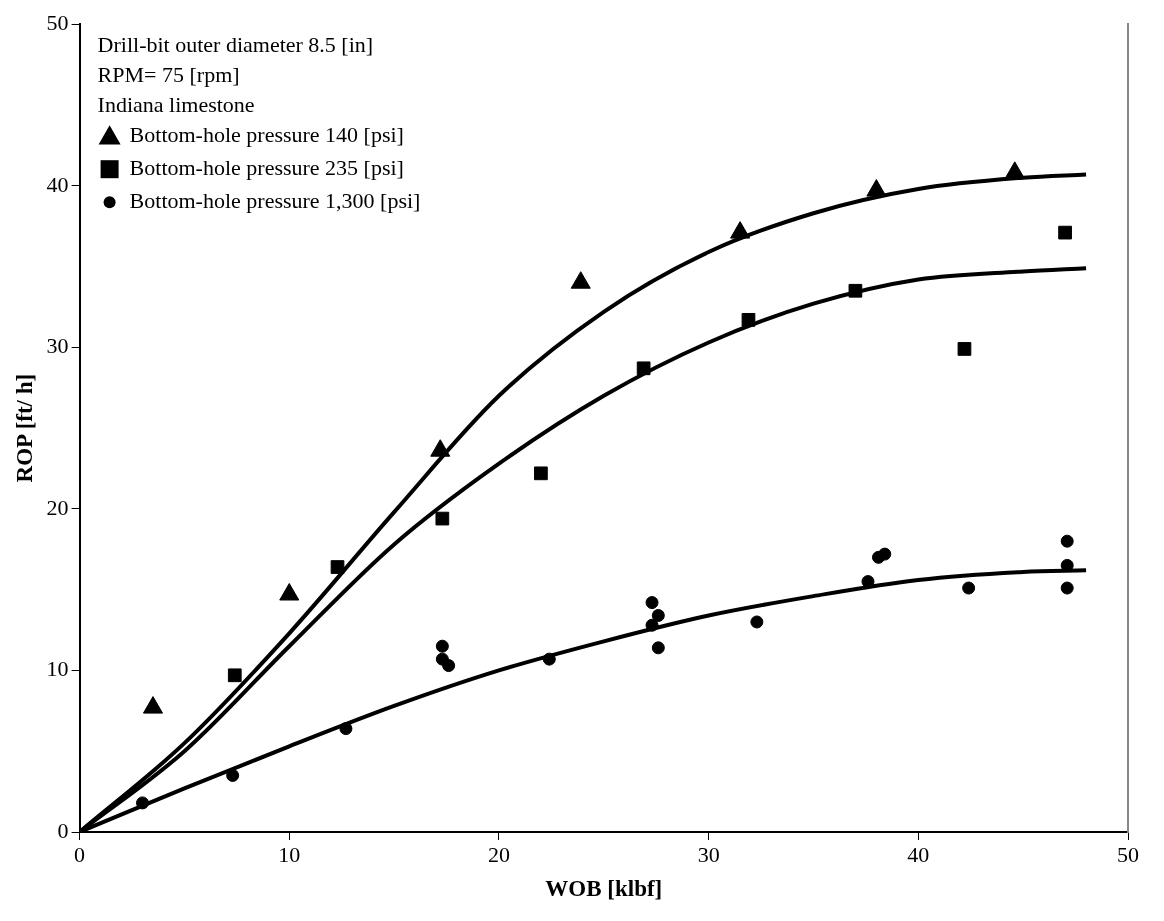 The width and height of the screenshot is (1164, 921). I want to click on x-tick-label: 0, so click(80, 854).